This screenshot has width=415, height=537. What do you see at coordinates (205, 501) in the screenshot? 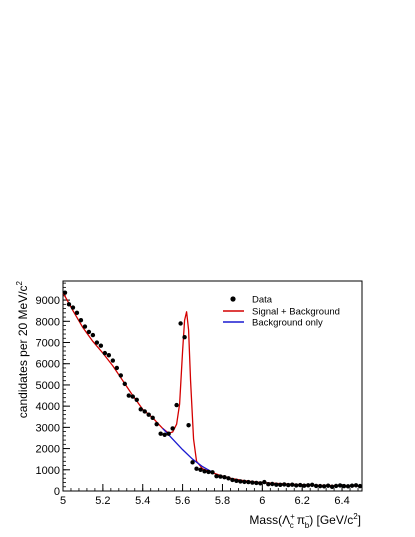
I see `x-axis-tick-labels: 5 5.2 5.4 5.6 5.8 6 6.2 6.4` at bounding box center [205, 501].